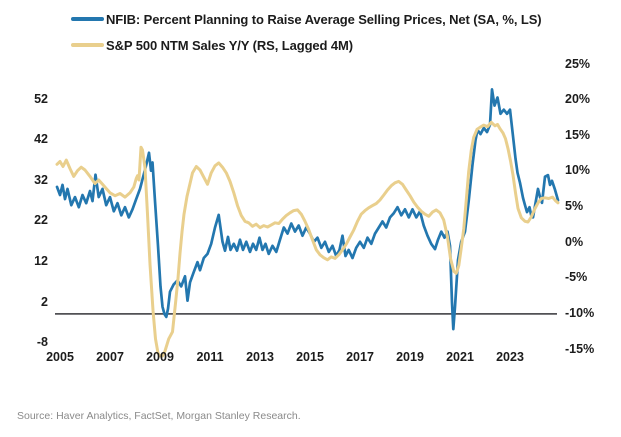 The height and width of the screenshot is (437, 621). What do you see at coordinates (44, 301) in the screenshot?
I see `y-axis-left-tick-label: 2` at bounding box center [44, 301].